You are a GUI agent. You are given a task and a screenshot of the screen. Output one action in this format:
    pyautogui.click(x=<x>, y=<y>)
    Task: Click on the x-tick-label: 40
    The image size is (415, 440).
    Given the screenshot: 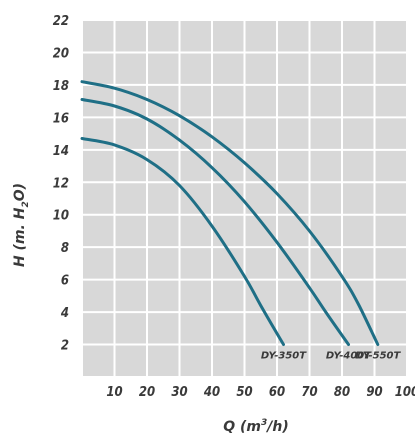 What is the action you would take?
    pyautogui.click(x=212, y=392)
    